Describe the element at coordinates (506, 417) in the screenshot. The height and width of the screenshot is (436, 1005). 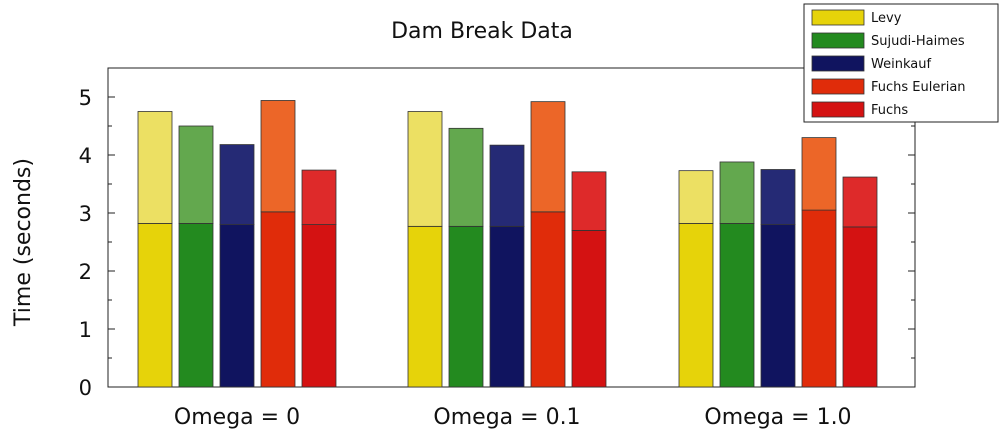
I see `x-category-label: Omega = 0.1` at that location.